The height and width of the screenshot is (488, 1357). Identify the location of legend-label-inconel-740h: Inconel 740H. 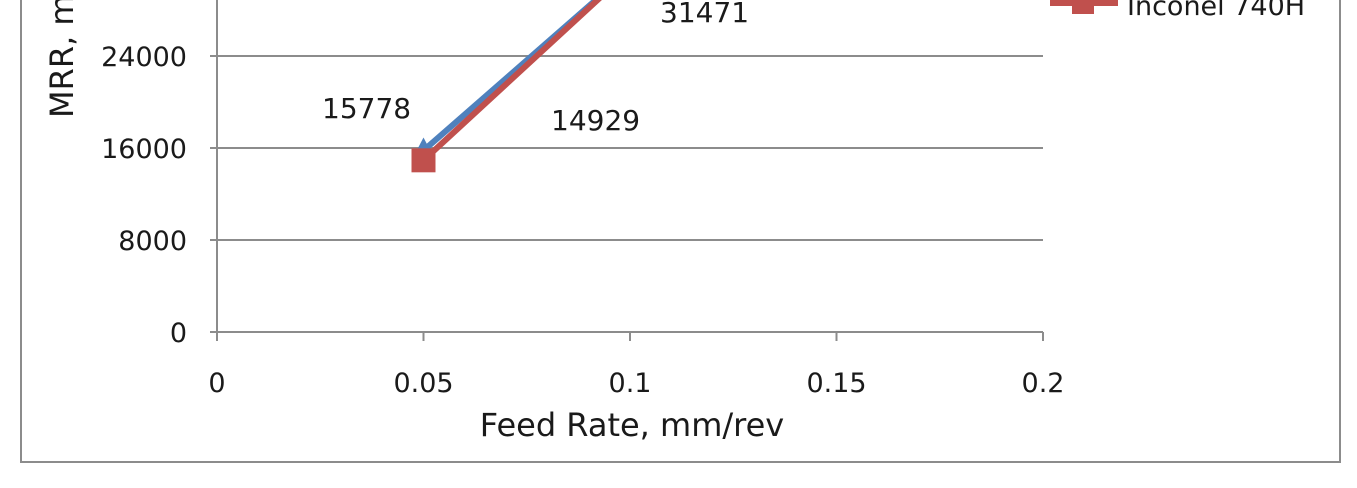
(1216, 11).